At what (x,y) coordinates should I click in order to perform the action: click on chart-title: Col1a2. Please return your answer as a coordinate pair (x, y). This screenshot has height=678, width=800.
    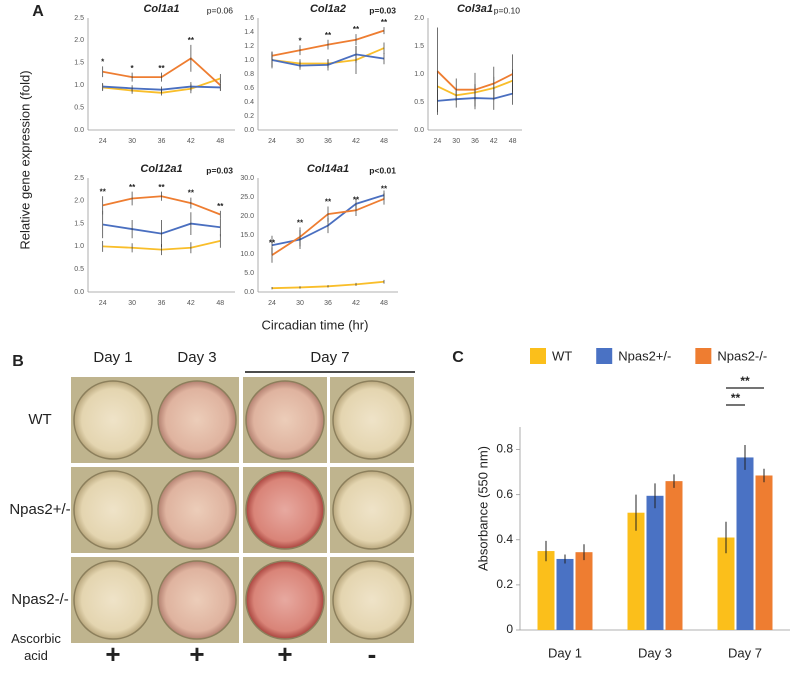
    Looking at the image, I should click on (328, 9).